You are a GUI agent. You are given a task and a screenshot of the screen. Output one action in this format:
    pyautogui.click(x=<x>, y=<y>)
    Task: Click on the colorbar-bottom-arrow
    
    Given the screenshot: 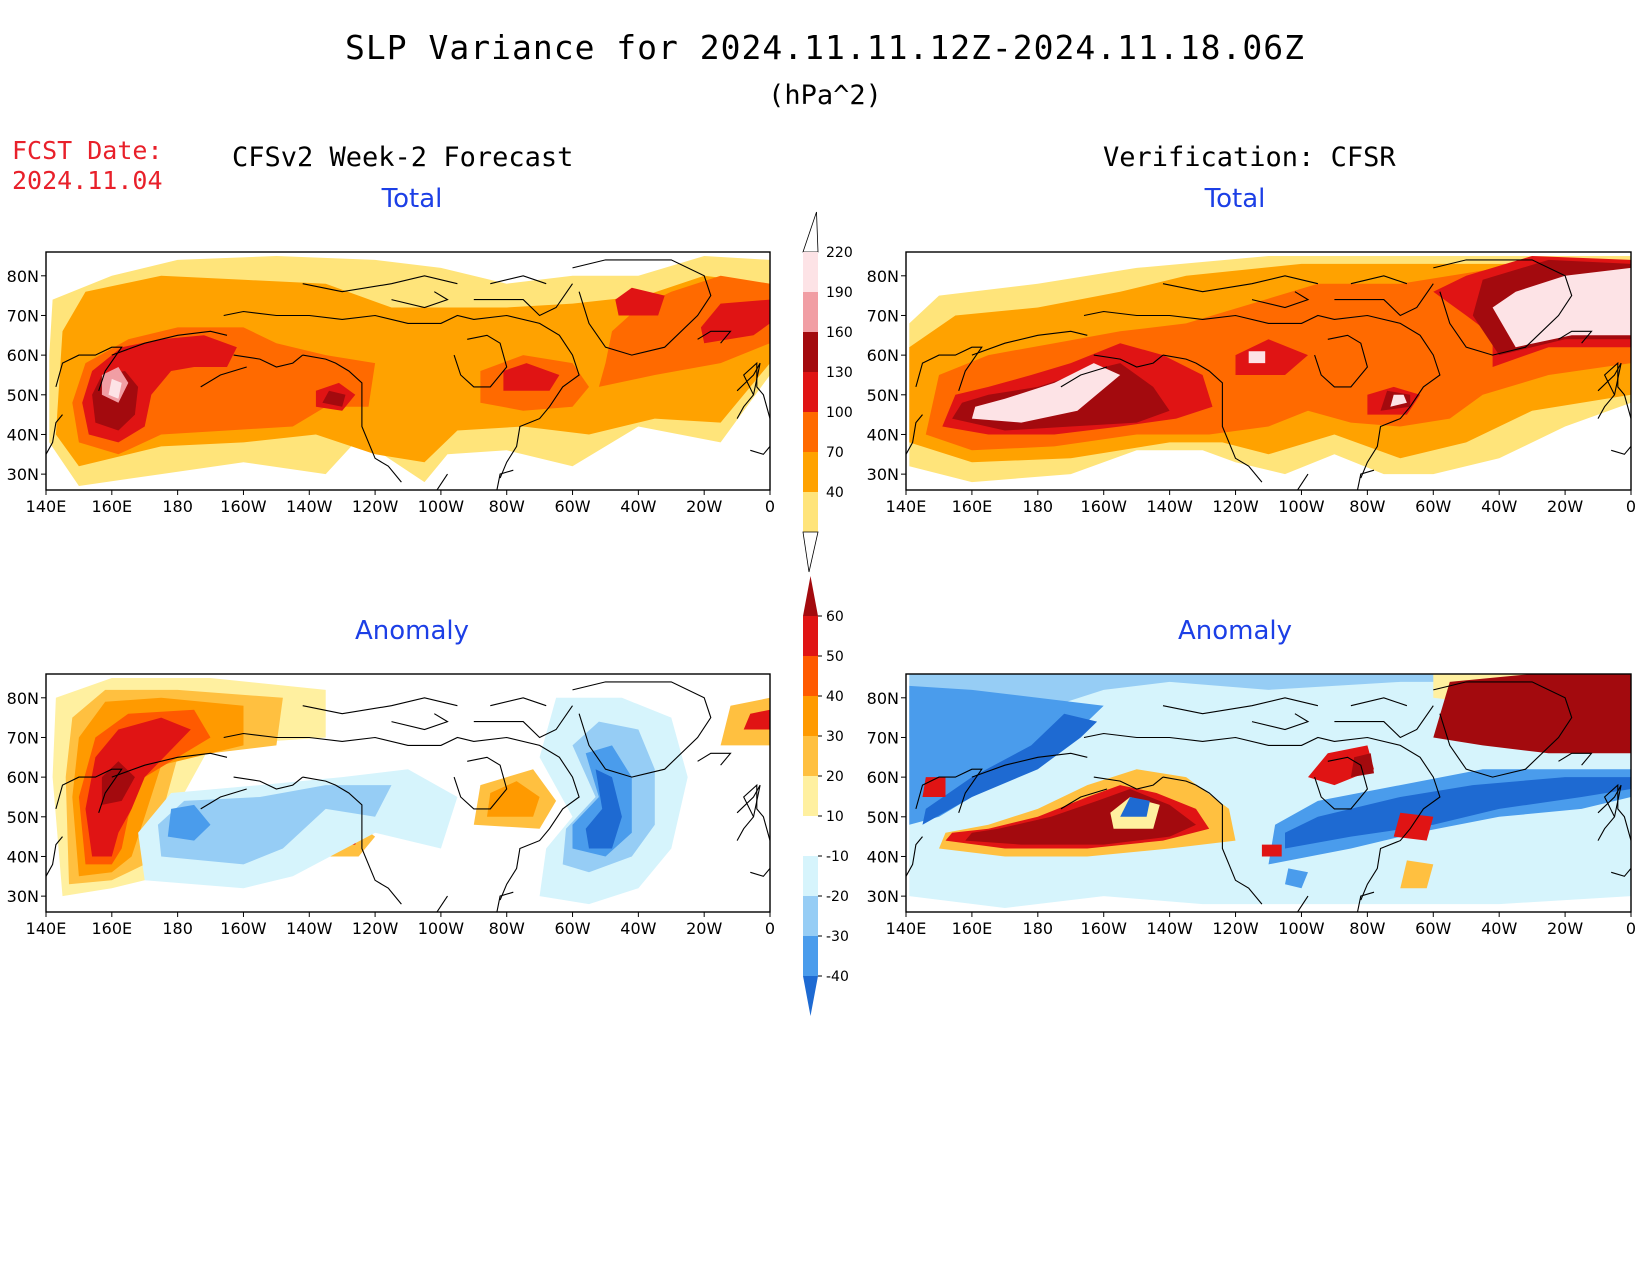 What is the action you would take?
    pyautogui.click(x=810, y=996)
    